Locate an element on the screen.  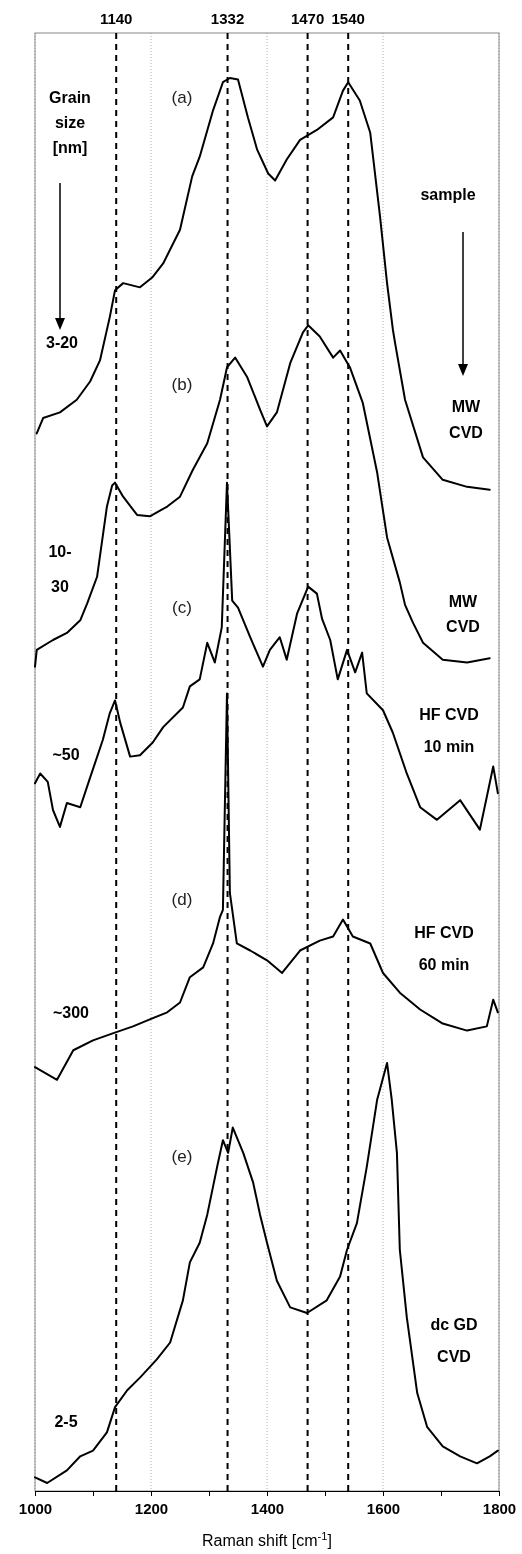
annotation: Grain size [nm] is located at coordinates (70, 122).